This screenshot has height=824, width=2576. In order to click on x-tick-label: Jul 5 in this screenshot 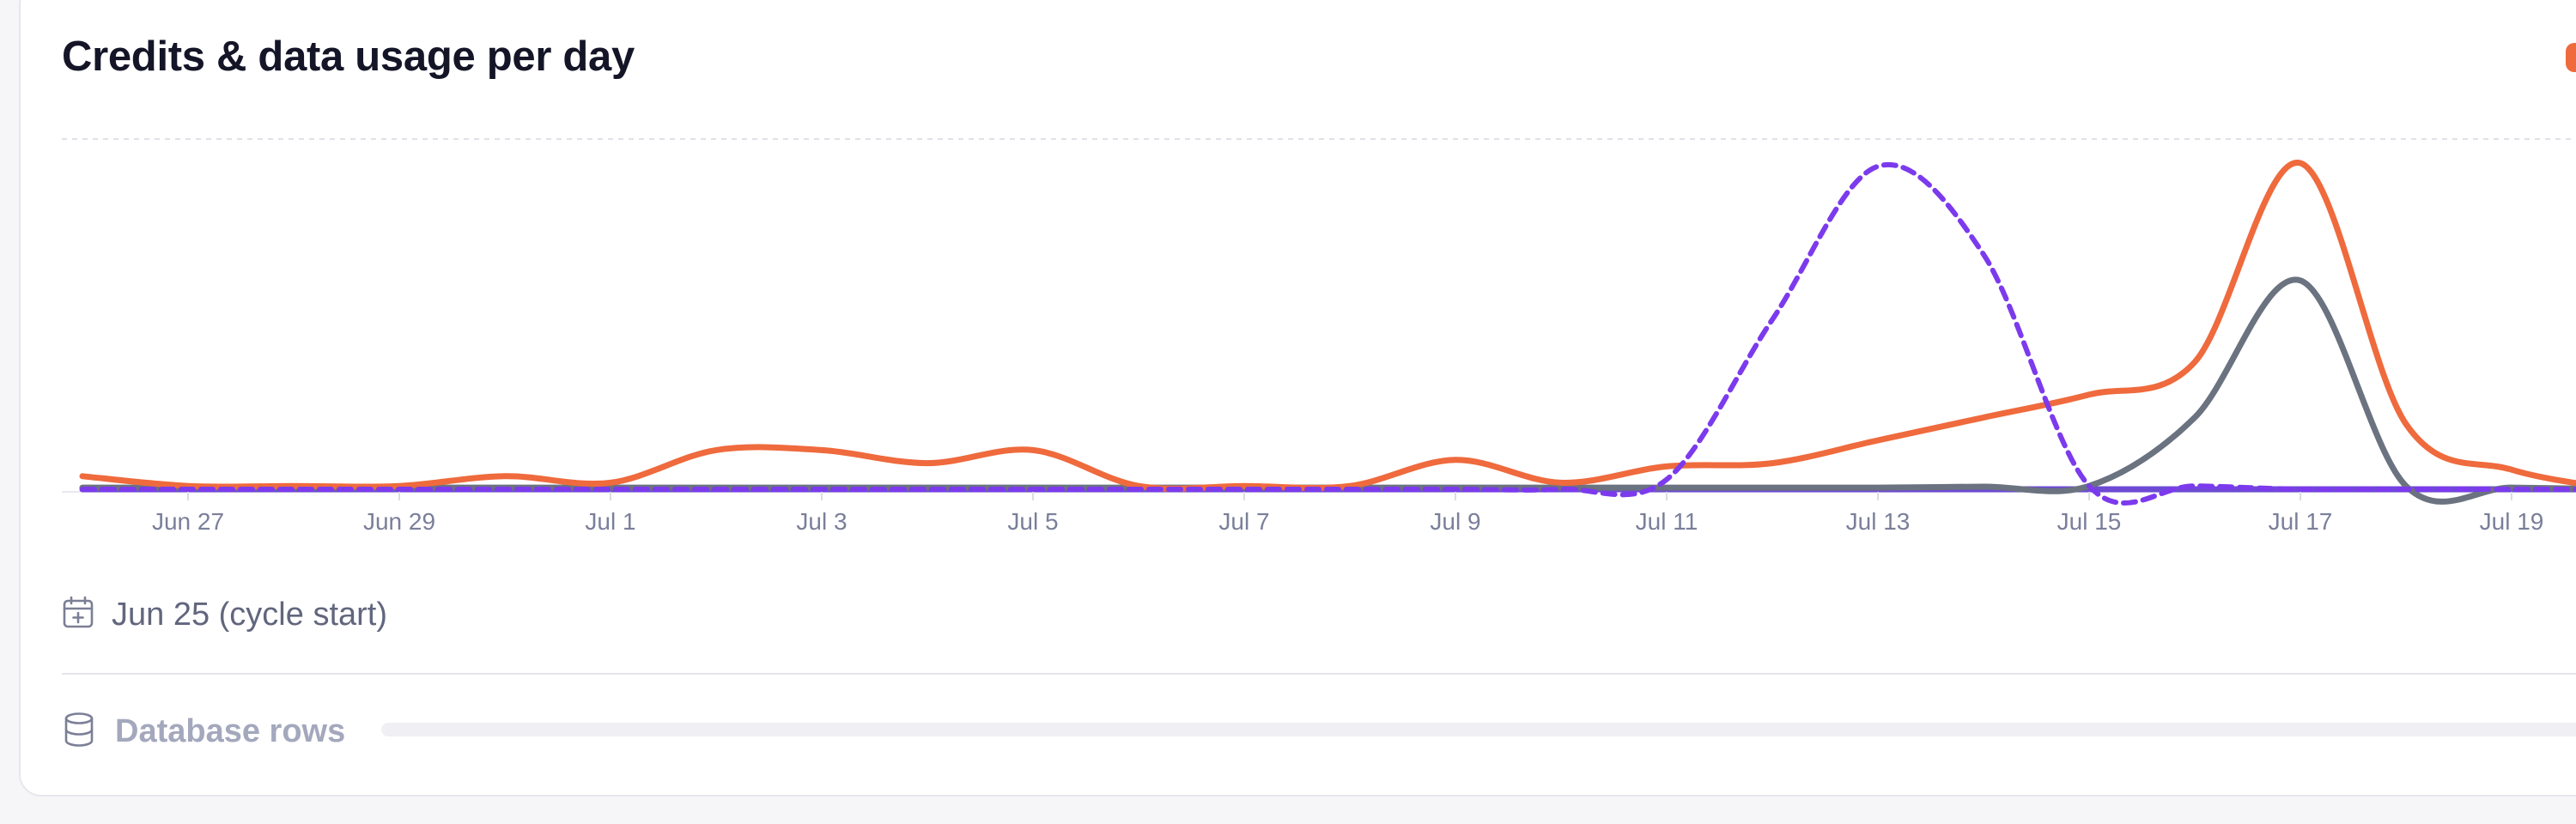, I will do `click(1032, 521)`.